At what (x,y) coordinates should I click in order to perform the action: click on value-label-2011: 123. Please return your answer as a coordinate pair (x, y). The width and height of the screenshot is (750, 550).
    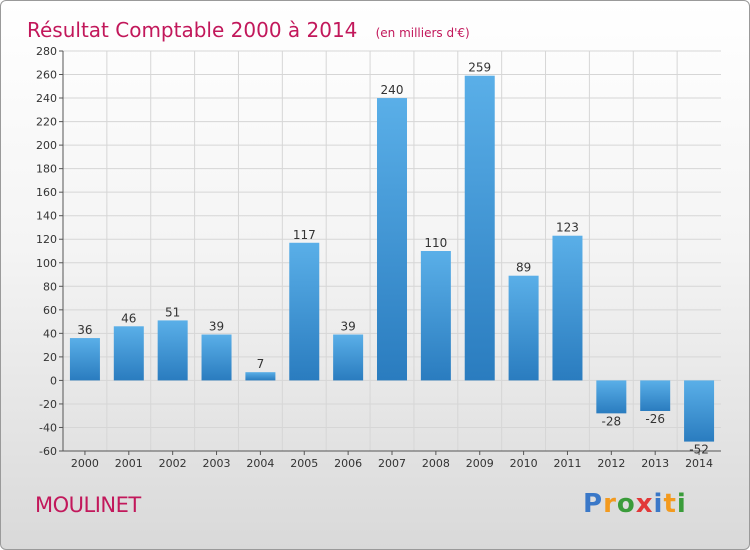
    Looking at the image, I should click on (567, 228).